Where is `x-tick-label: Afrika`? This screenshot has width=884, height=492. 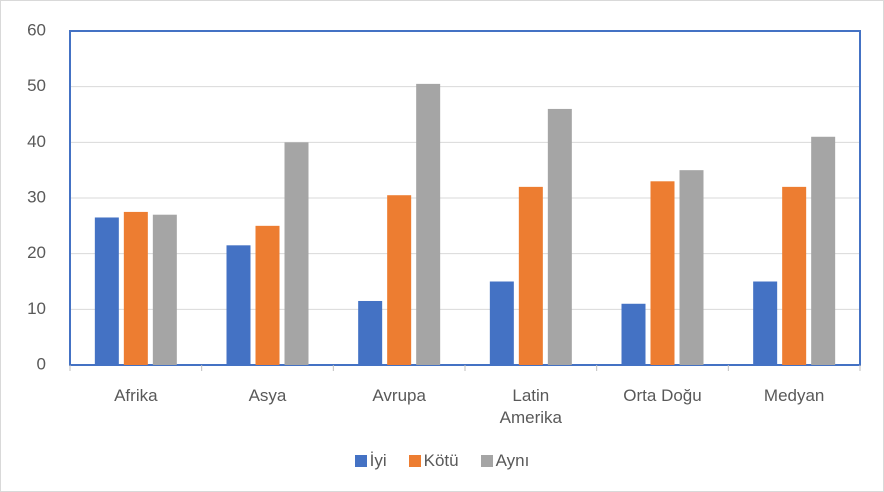
x-tick-label: Afrika is located at coordinates (136, 395).